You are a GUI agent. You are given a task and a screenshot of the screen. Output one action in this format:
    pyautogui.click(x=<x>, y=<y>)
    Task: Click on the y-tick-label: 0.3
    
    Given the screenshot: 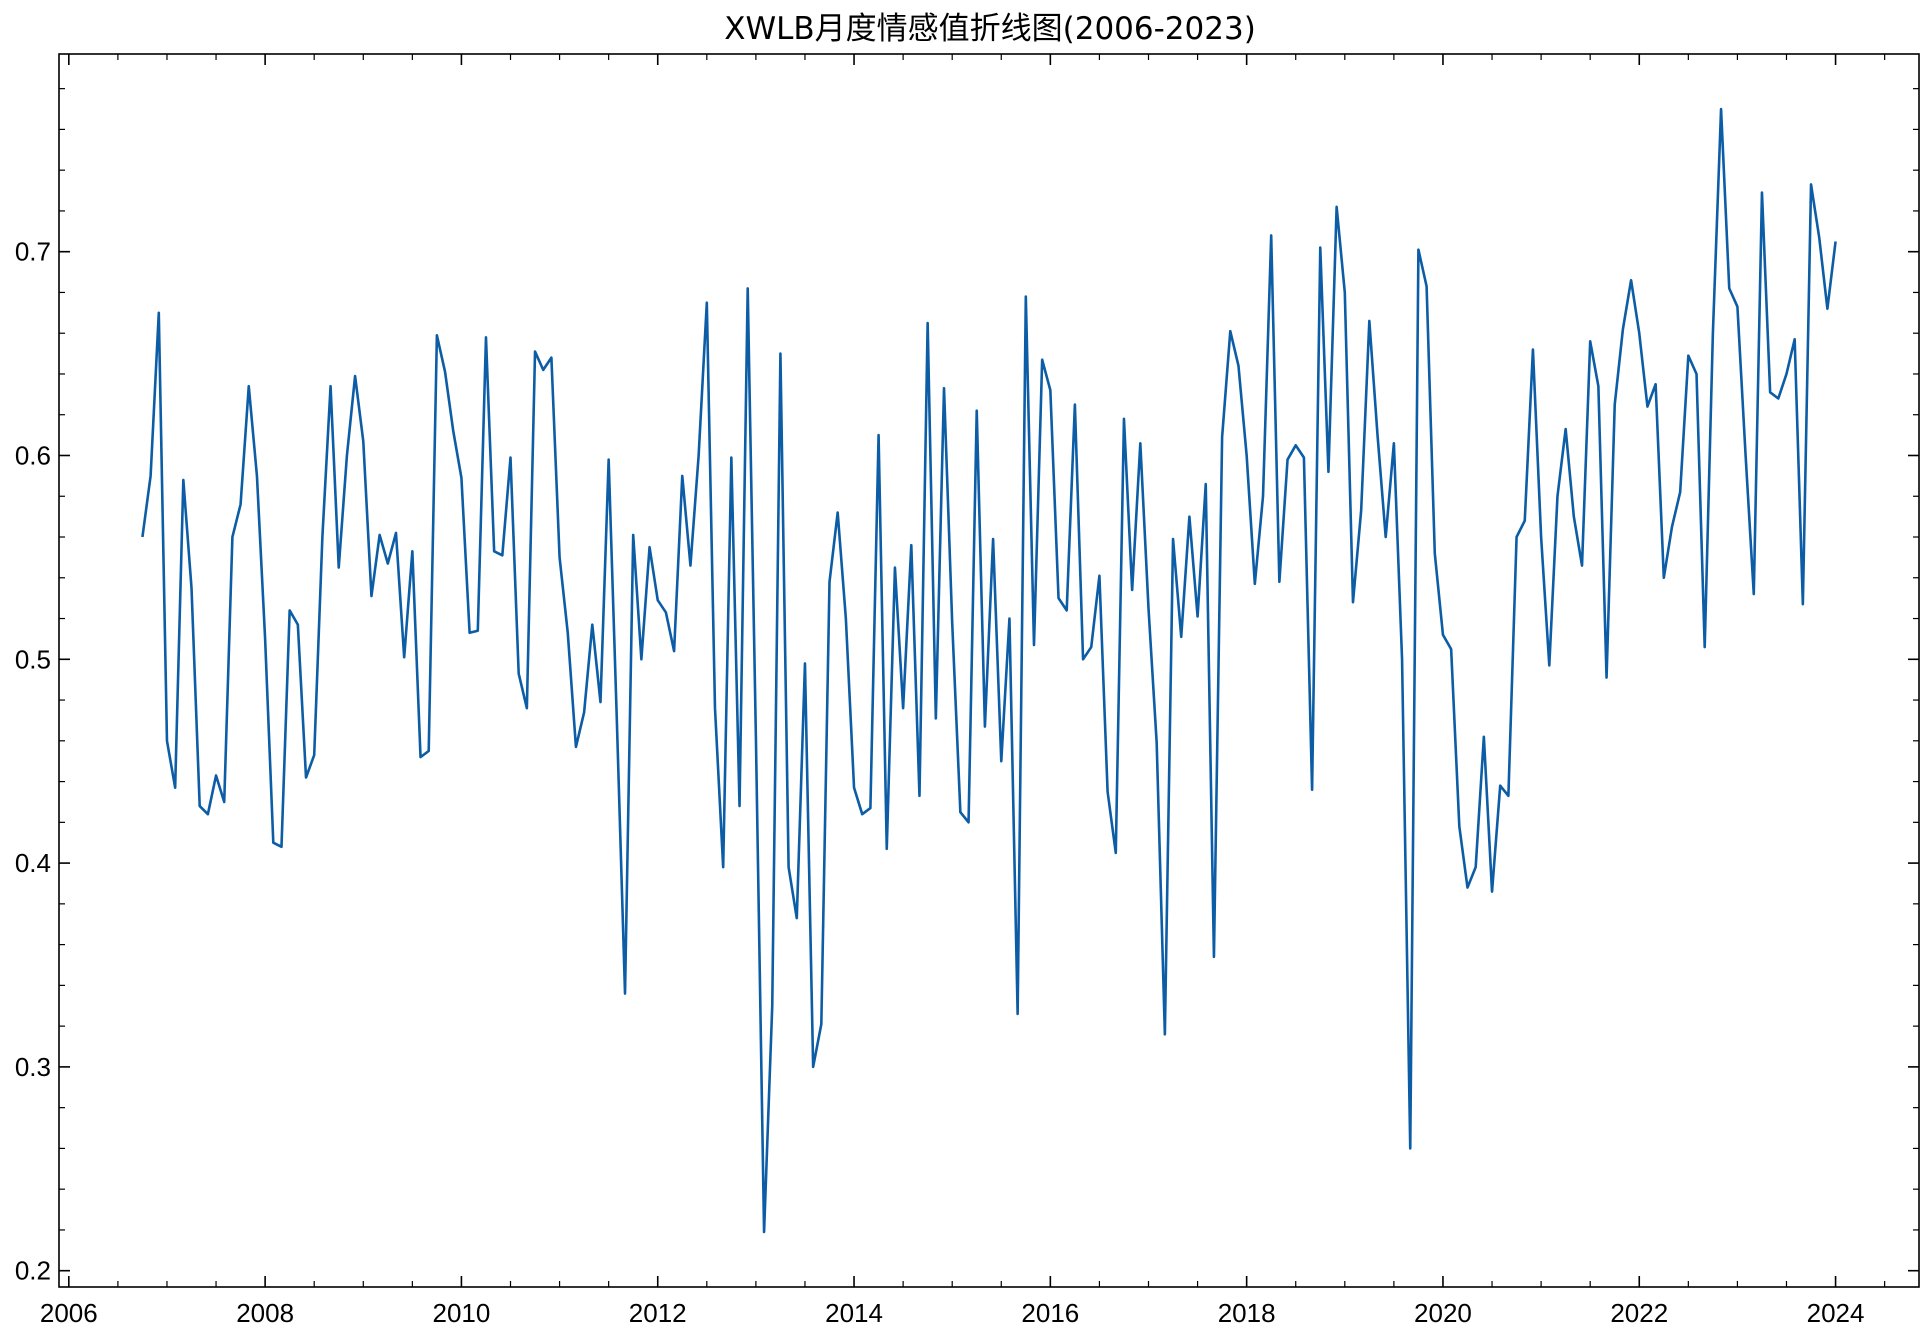 What is the action you would take?
    pyautogui.click(x=33, y=1067)
    